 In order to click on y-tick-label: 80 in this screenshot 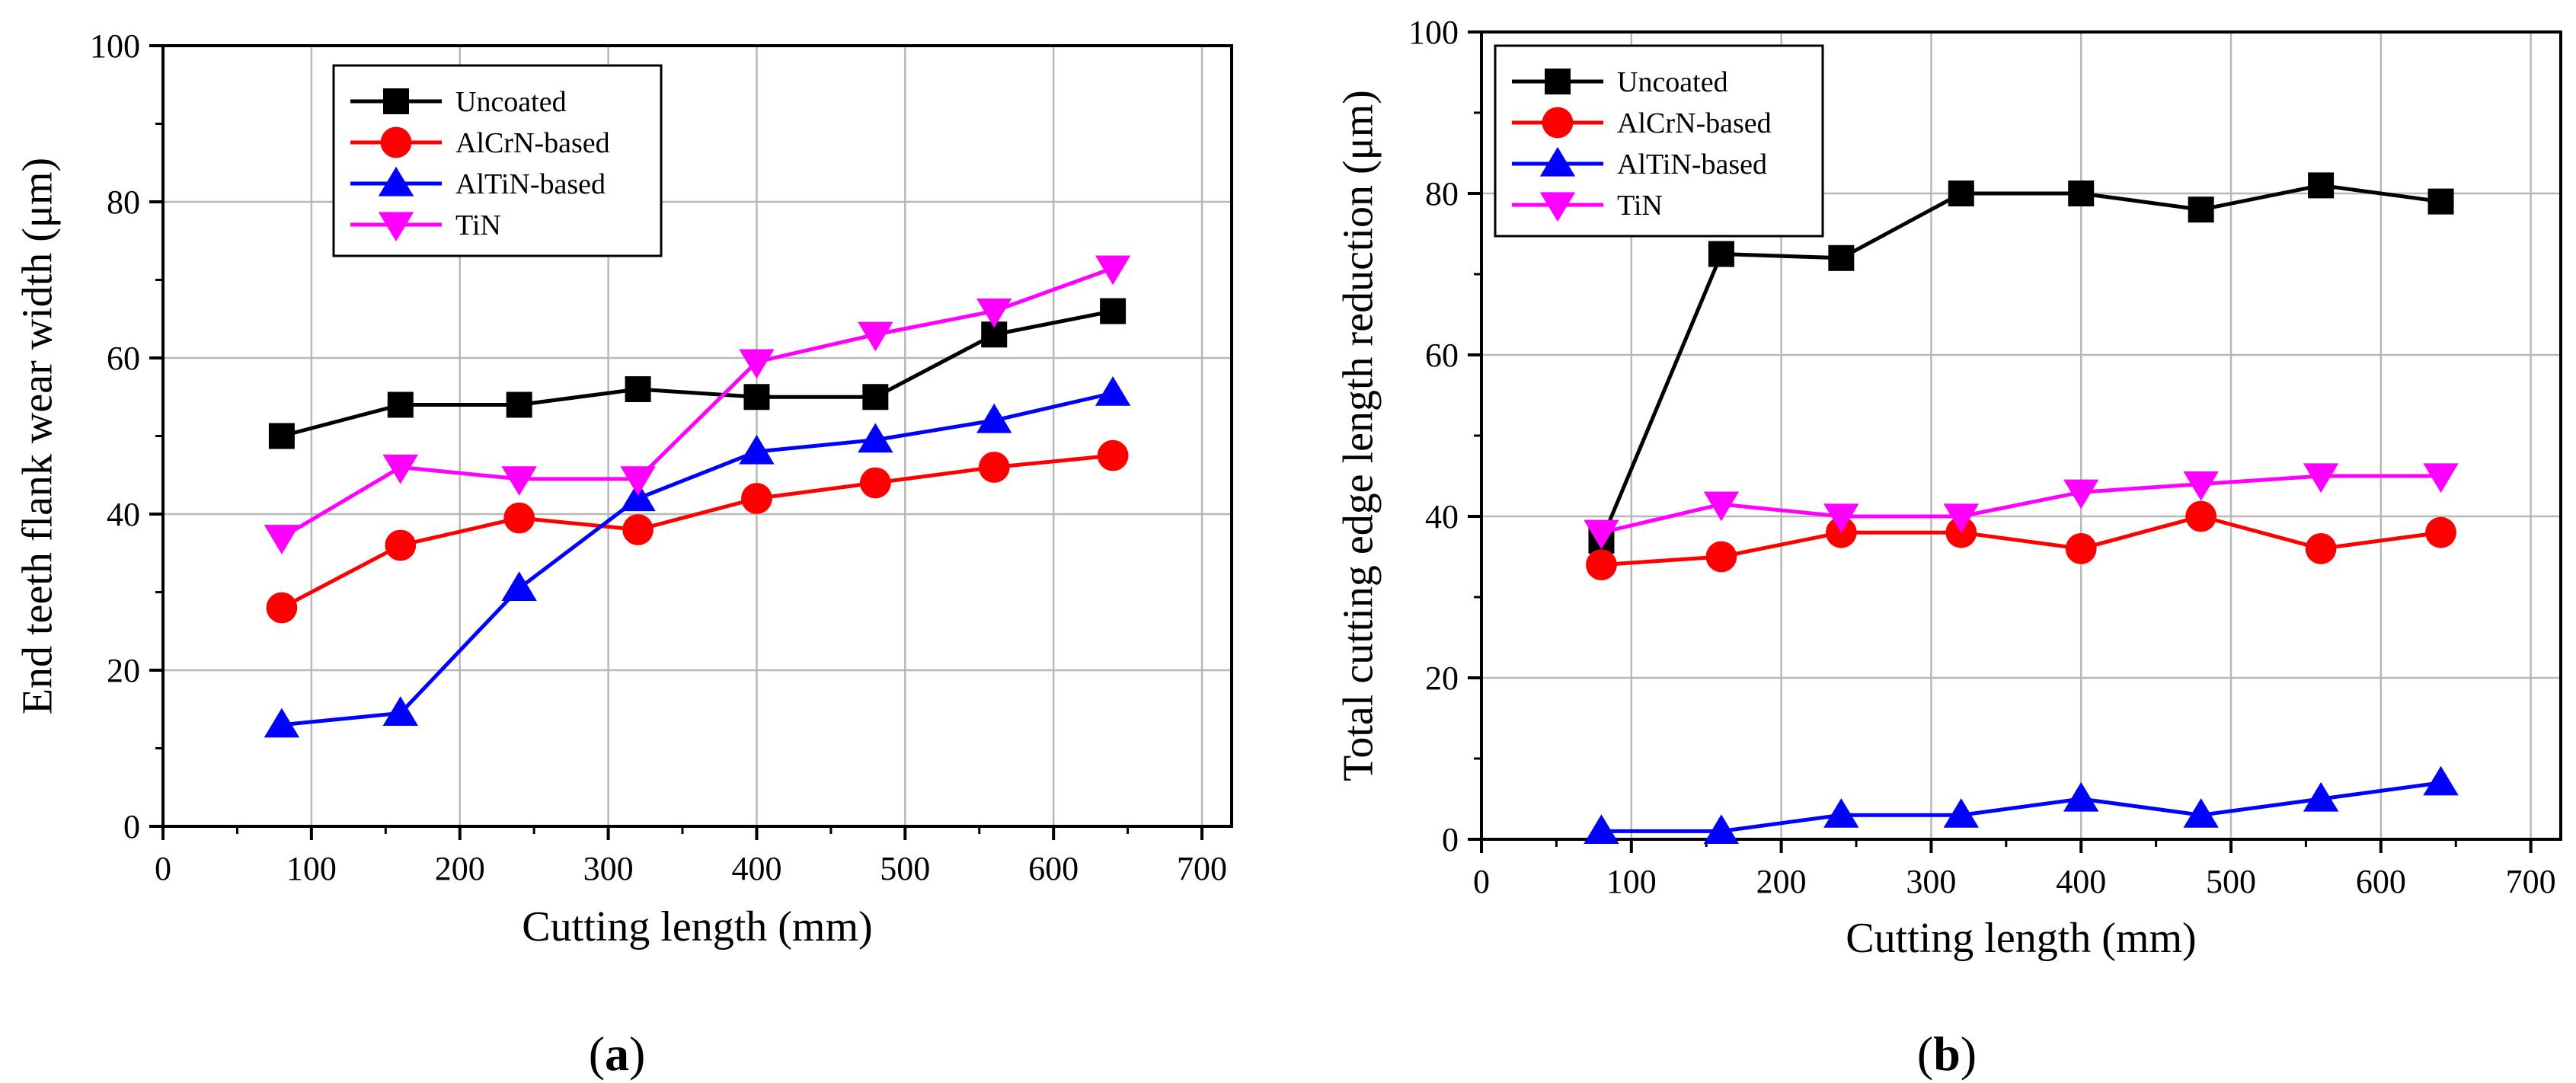, I will do `click(124, 202)`.